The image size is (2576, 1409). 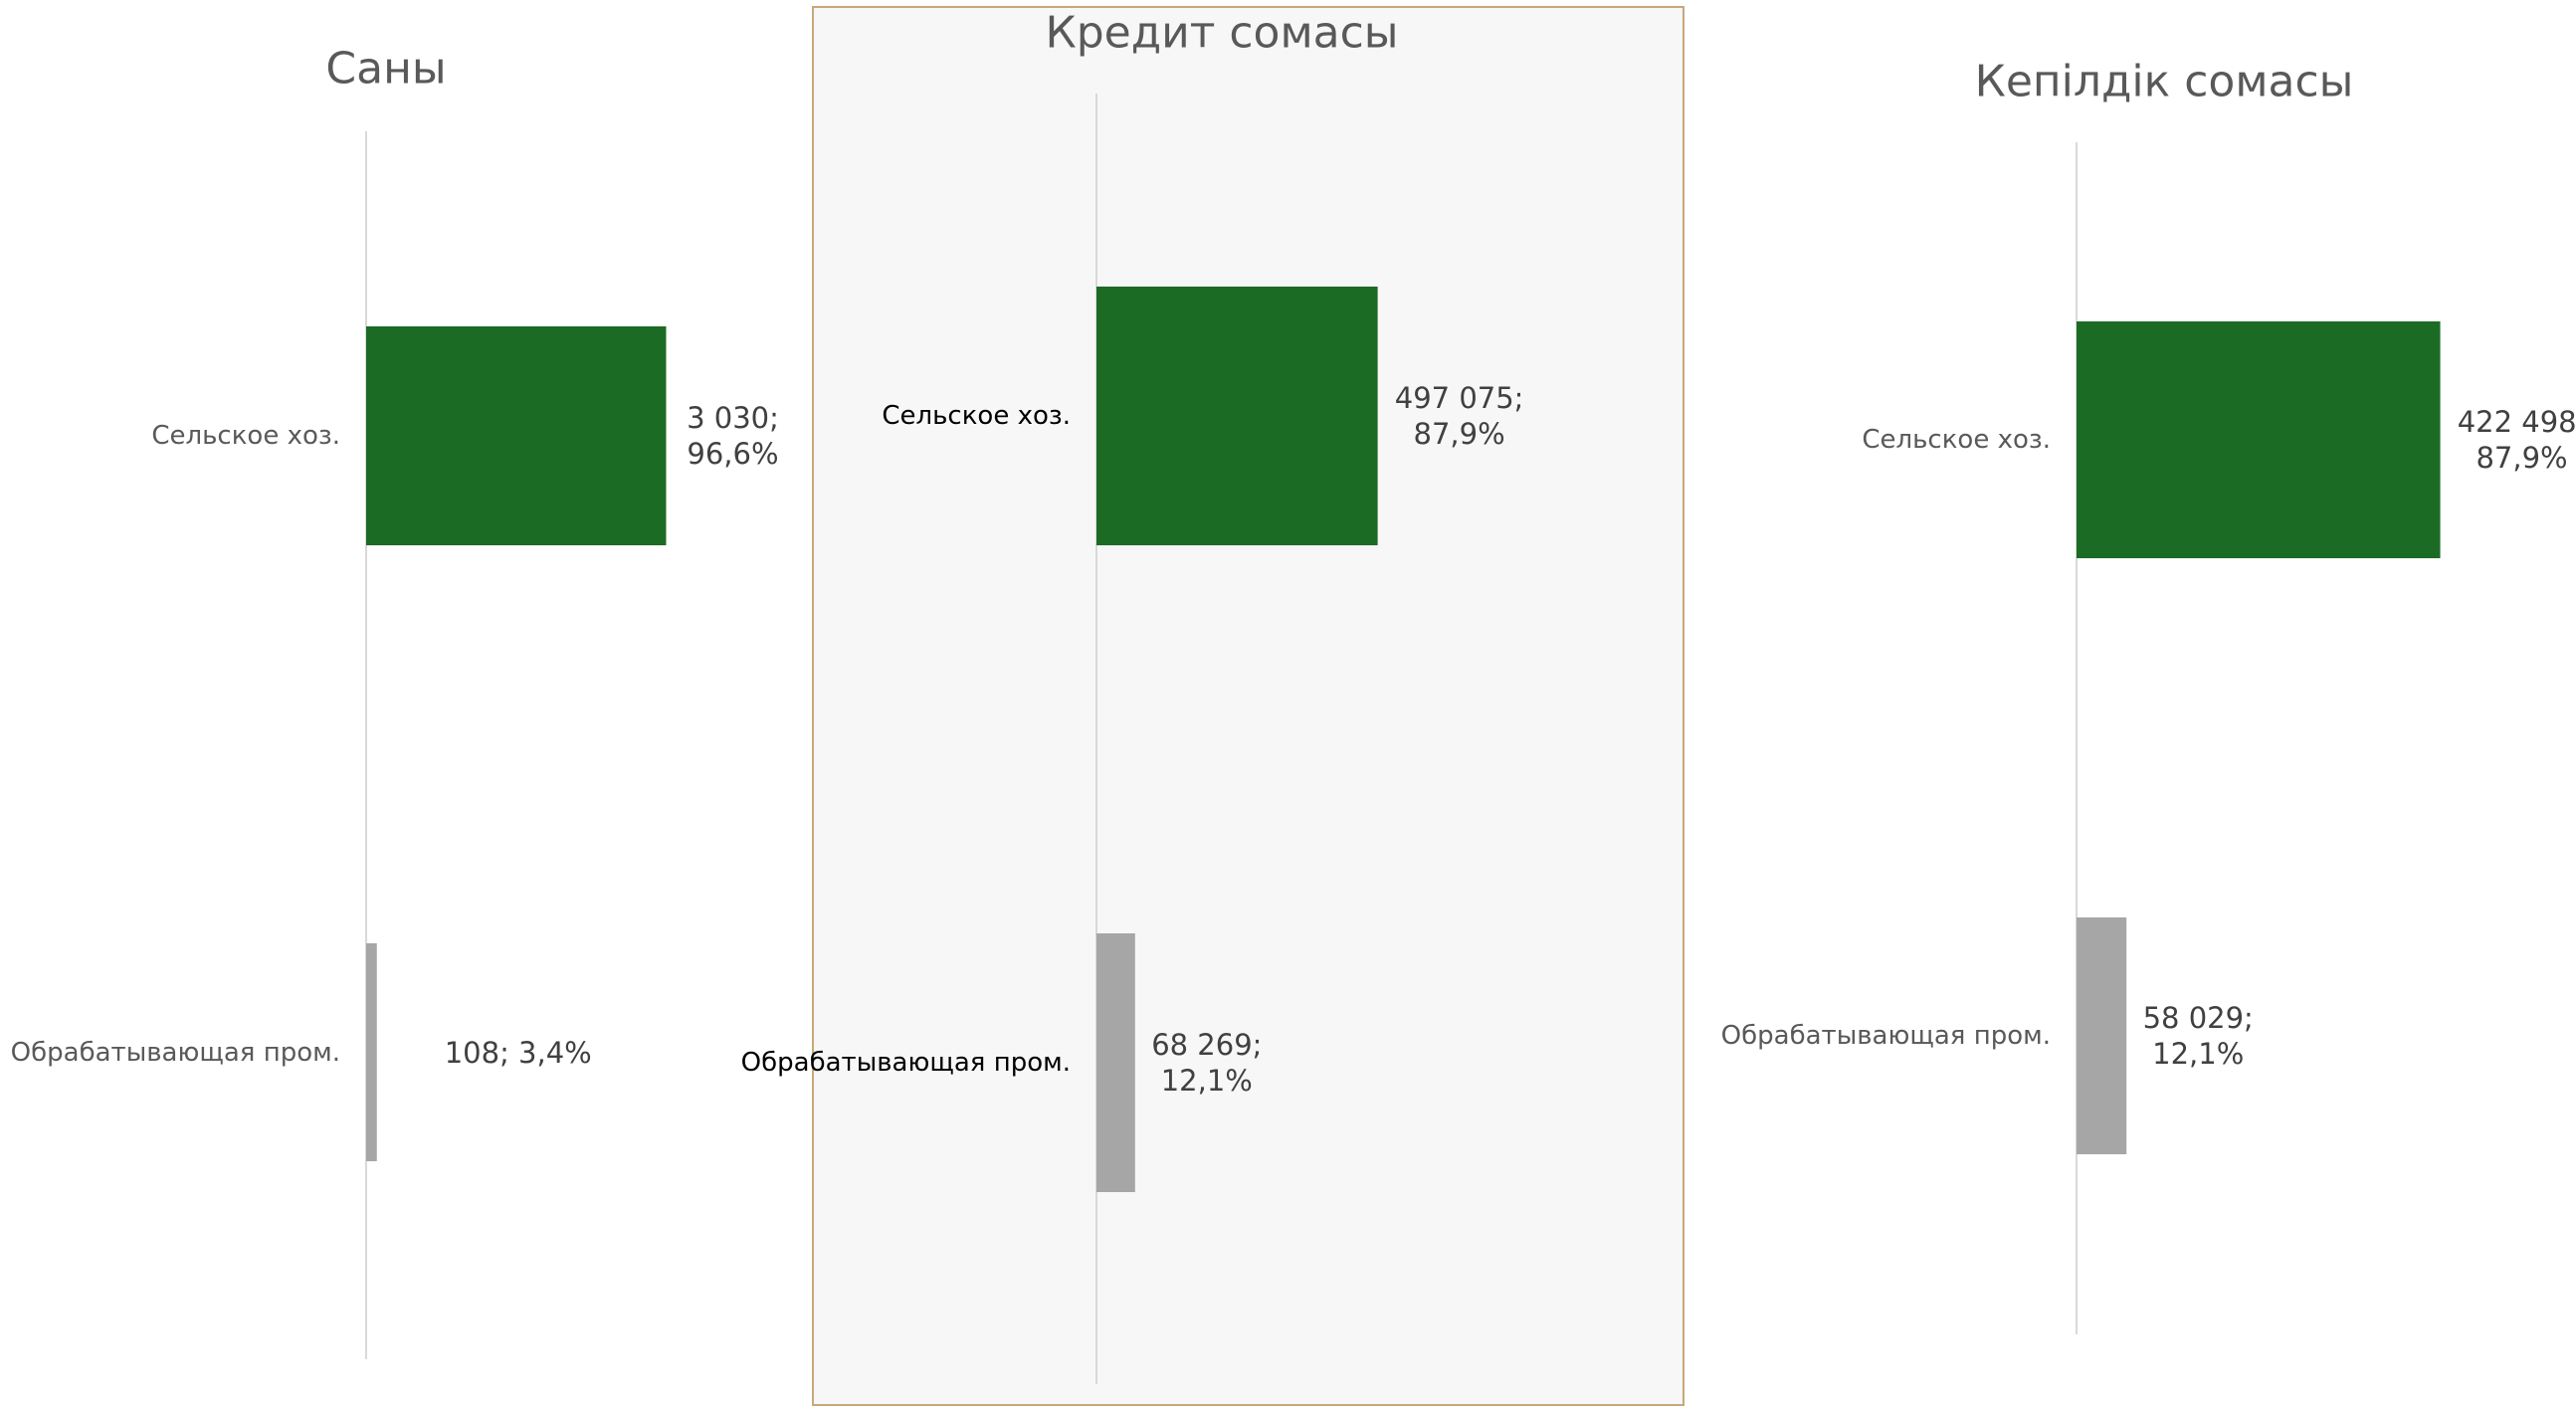 I want to click on chart-title: Кепілдік сомасы, so click(x=2164, y=81).